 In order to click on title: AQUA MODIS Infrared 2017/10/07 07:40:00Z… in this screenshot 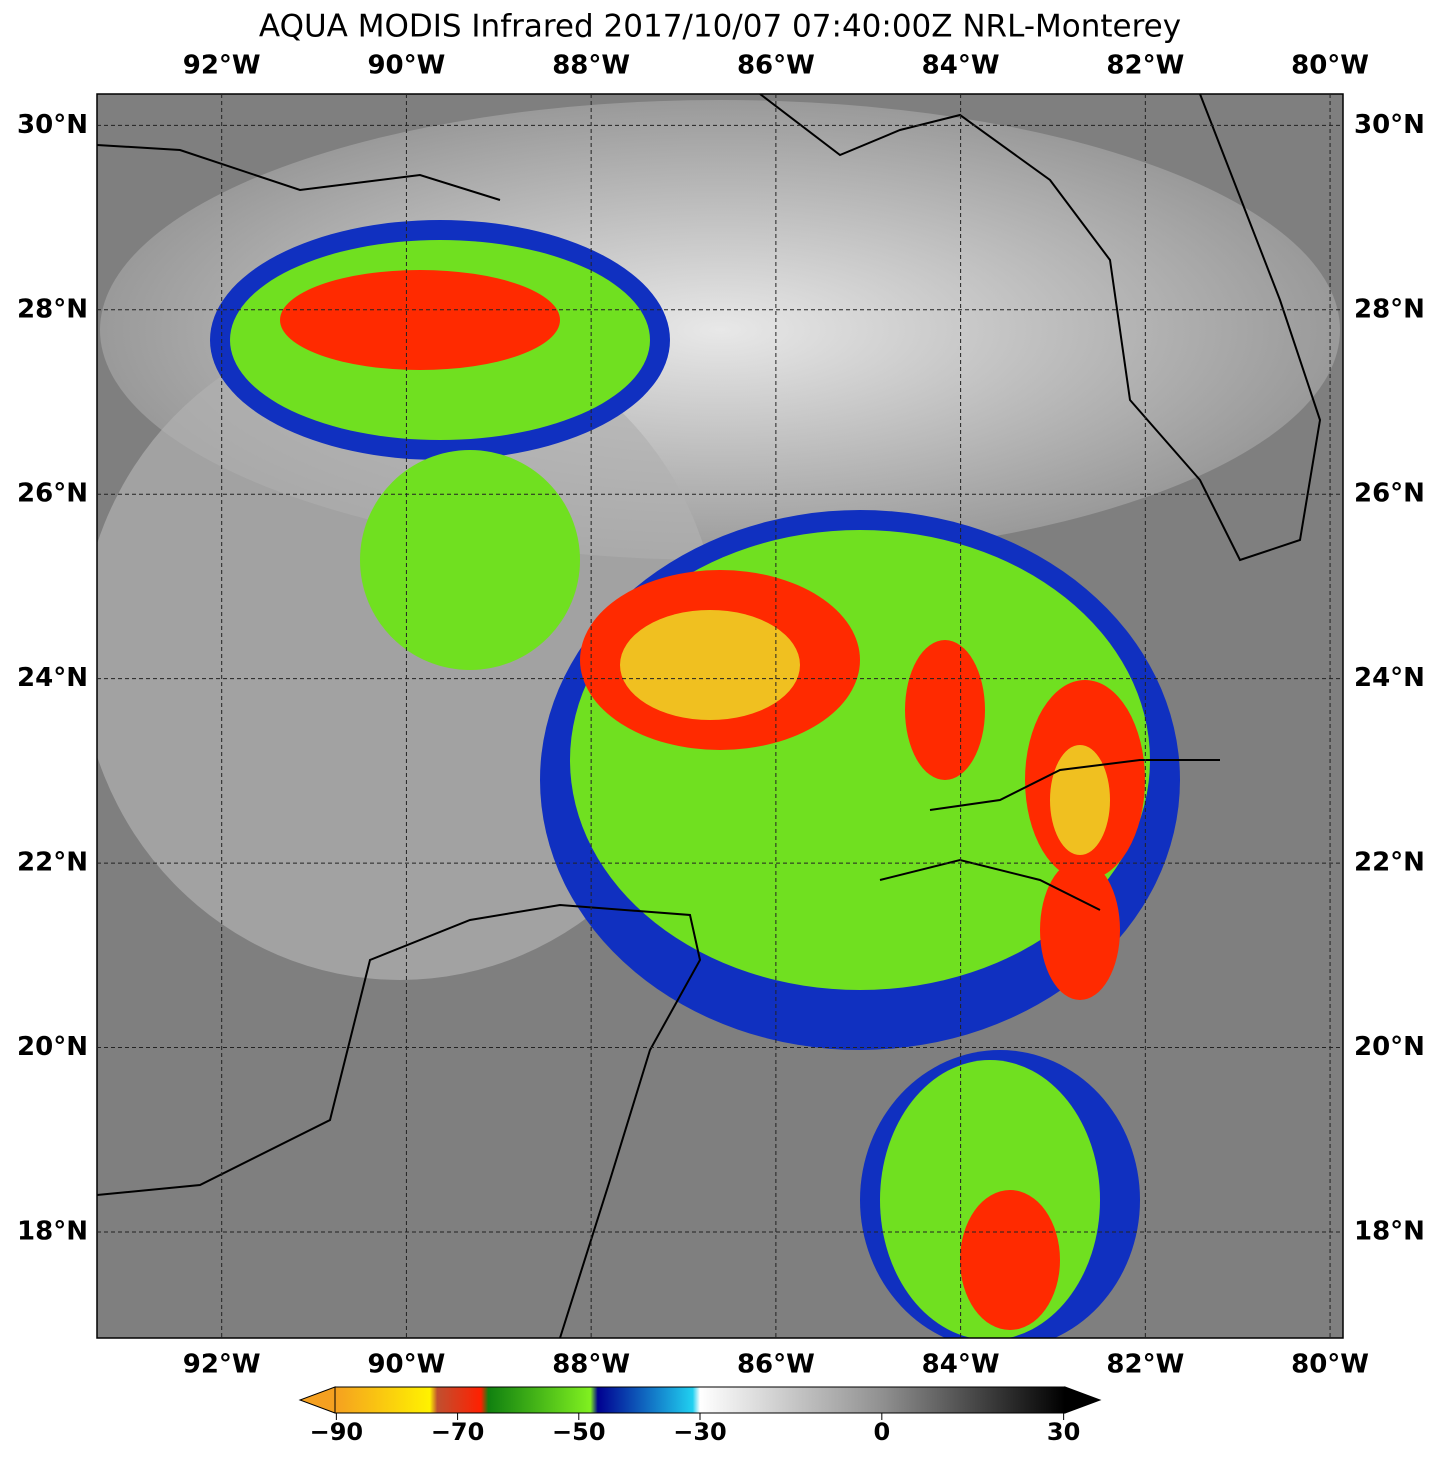, I will do `click(720, 27)`.